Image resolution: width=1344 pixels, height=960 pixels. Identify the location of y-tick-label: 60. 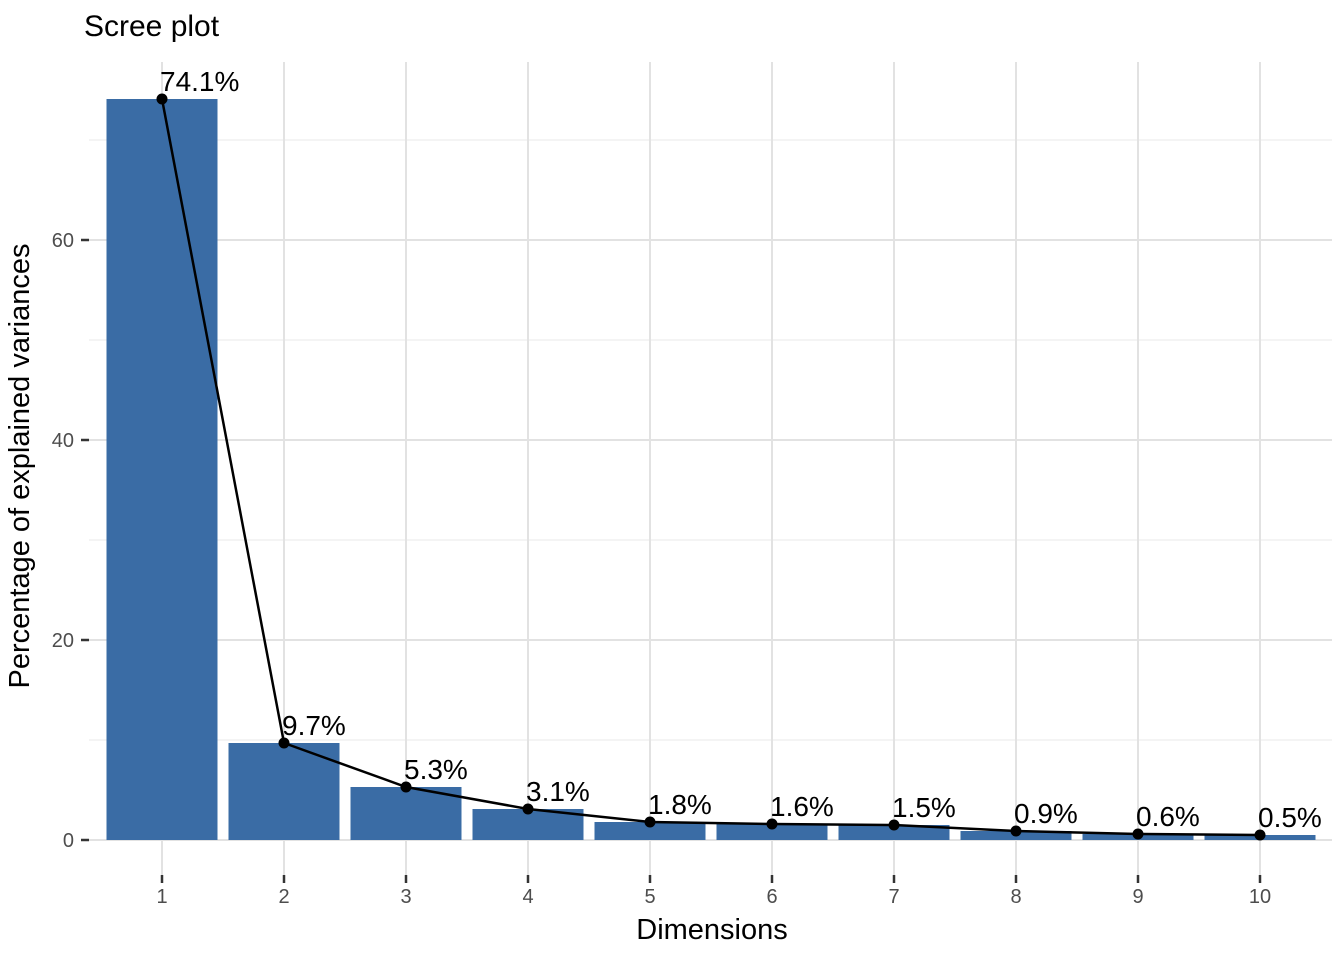
(63, 241).